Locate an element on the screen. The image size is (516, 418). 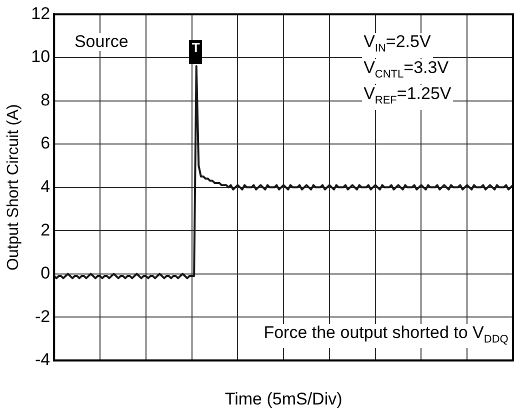
annotation: V$_{IN}$=2.5V is located at coordinates (397, 45).